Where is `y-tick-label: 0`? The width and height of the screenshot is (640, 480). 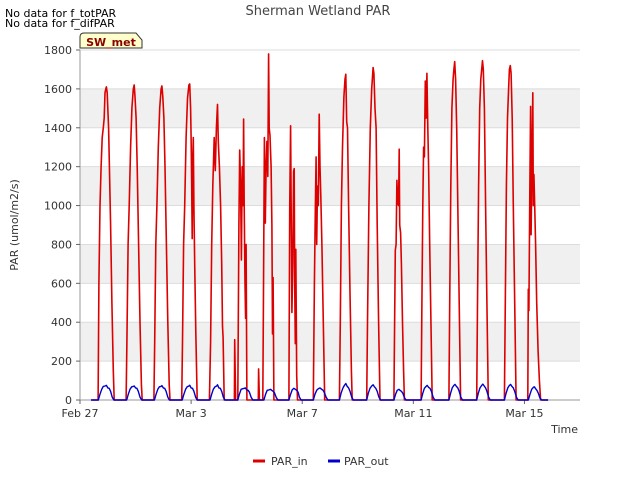 y-tick-label: 0 is located at coordinates (68, 400).